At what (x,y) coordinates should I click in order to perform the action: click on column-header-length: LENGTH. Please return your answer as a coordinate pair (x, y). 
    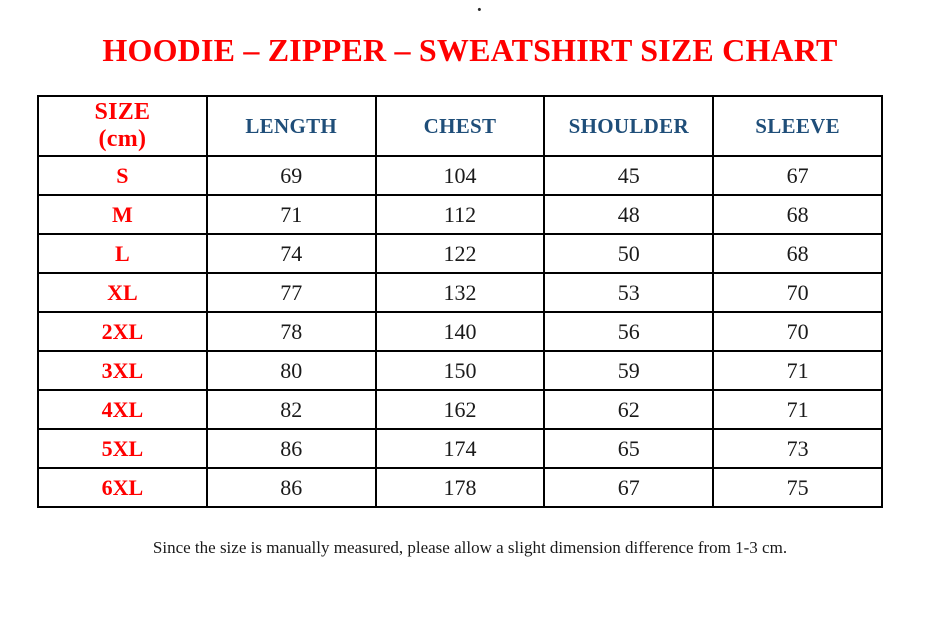
    Looking at the image, I should click on (291, 126).